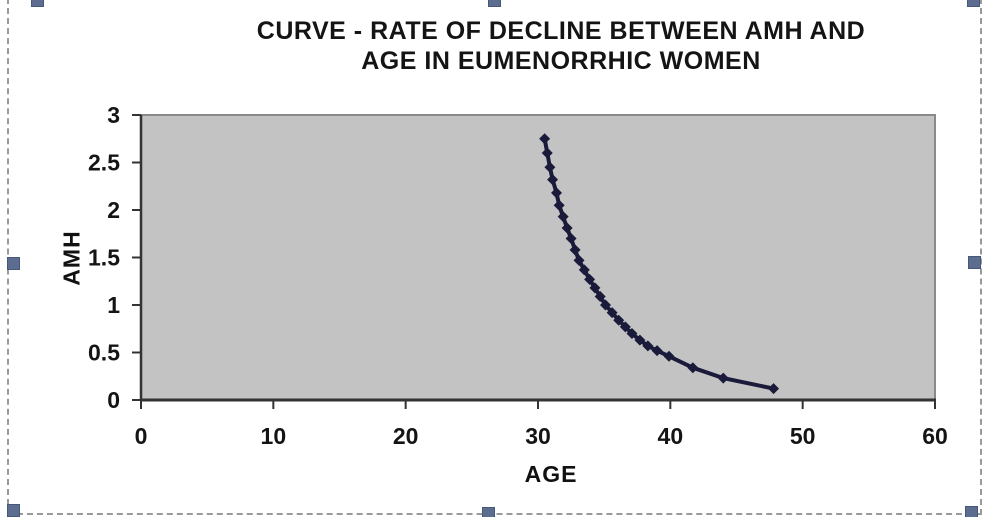 Image resolution: width=986 pixels, height=517 pixels. Describe the element at coordinates (13, 510) in the screenshot. I see `resize-handle-bottom-left` at that location.